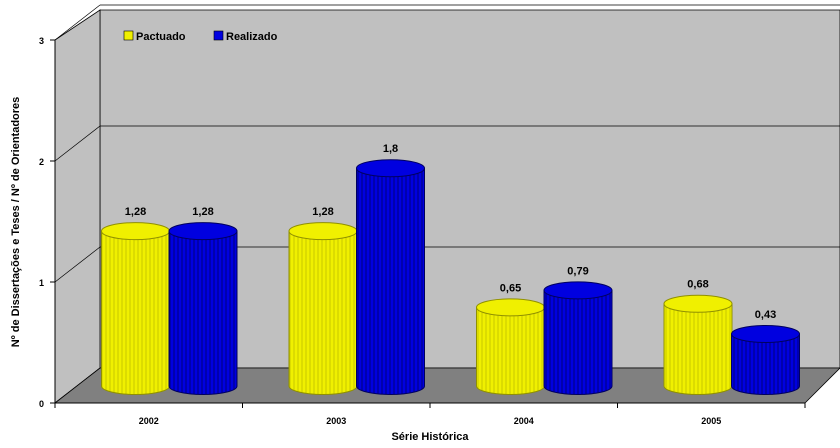 Image resolution: width=840 pixels, height=448 pixels. I want to click on data-label: 0,65, so click(510, 288).